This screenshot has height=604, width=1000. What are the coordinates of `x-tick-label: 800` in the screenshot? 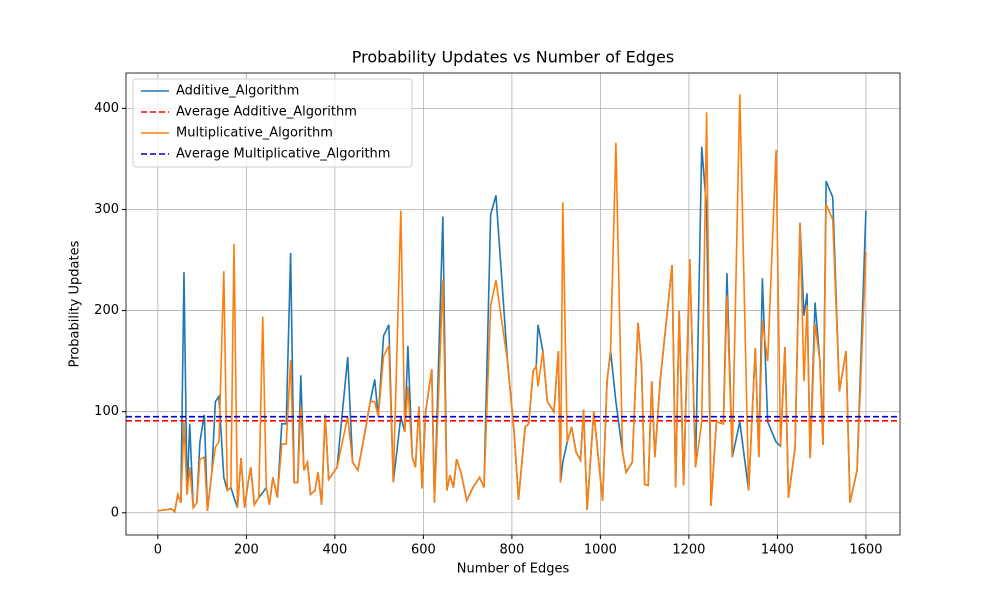 It's located at (511, 550).